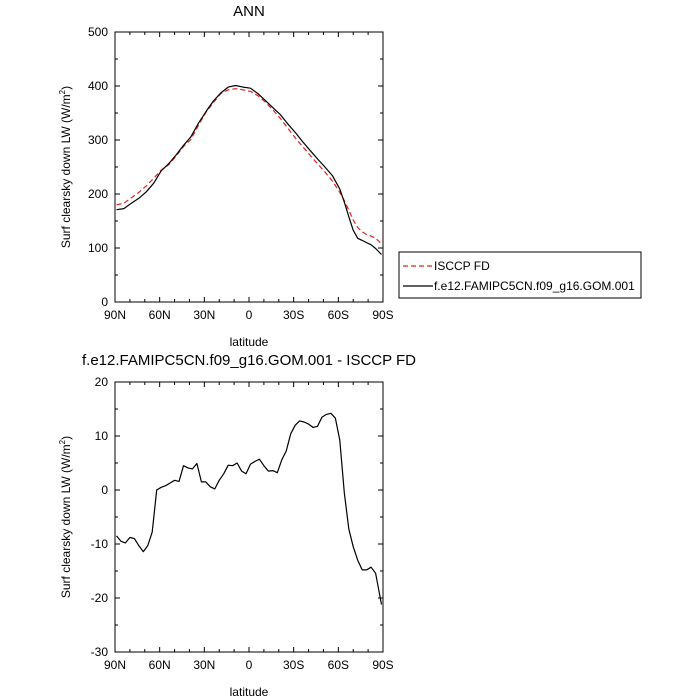 The width and height of the screenshot is (700, 700). What do you see at coordinates (115, 315) in the screenshot?
I see `top-x-tick-label: 90N` at bounding box center [115, 315].